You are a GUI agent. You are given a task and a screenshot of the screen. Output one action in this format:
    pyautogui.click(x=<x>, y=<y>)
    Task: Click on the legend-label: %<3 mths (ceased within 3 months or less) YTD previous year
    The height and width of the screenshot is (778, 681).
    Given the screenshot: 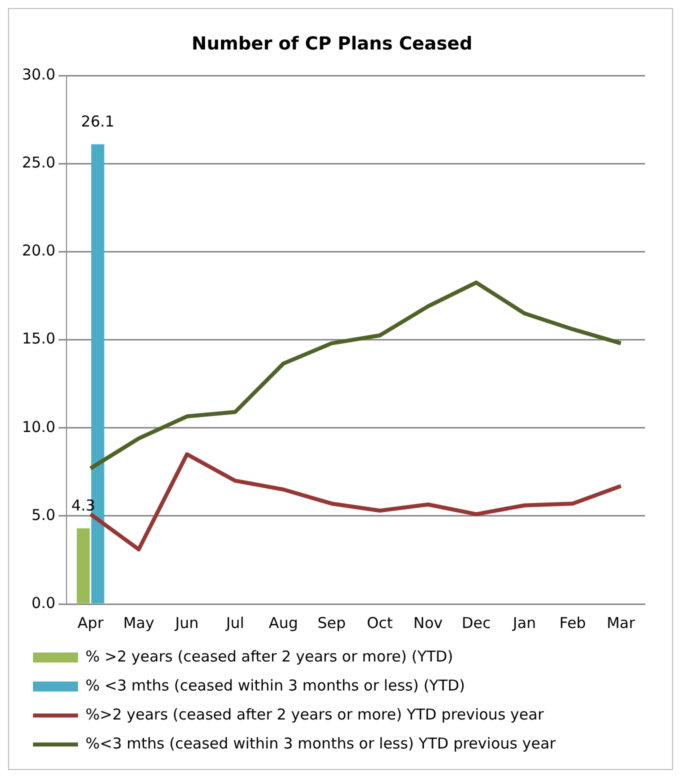 What is the action you would take?
    pyautogui.click(x=321, y=743)
    